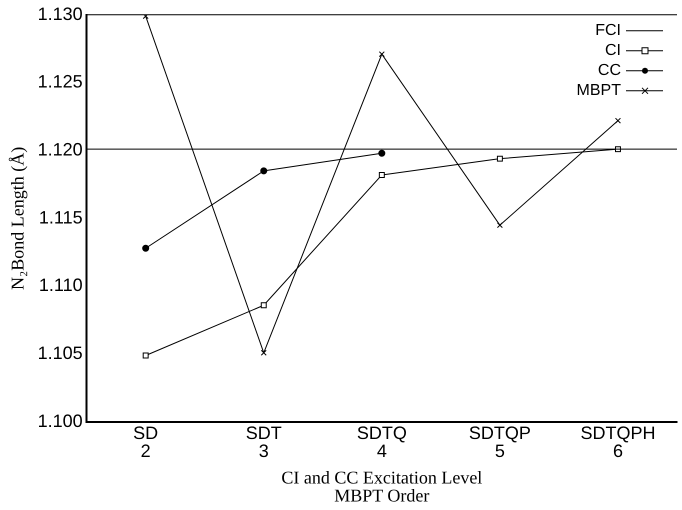  Describe the element at coordinates (60, 285) in the screenshot. I see `y-tick-label: 1.110` at that location.